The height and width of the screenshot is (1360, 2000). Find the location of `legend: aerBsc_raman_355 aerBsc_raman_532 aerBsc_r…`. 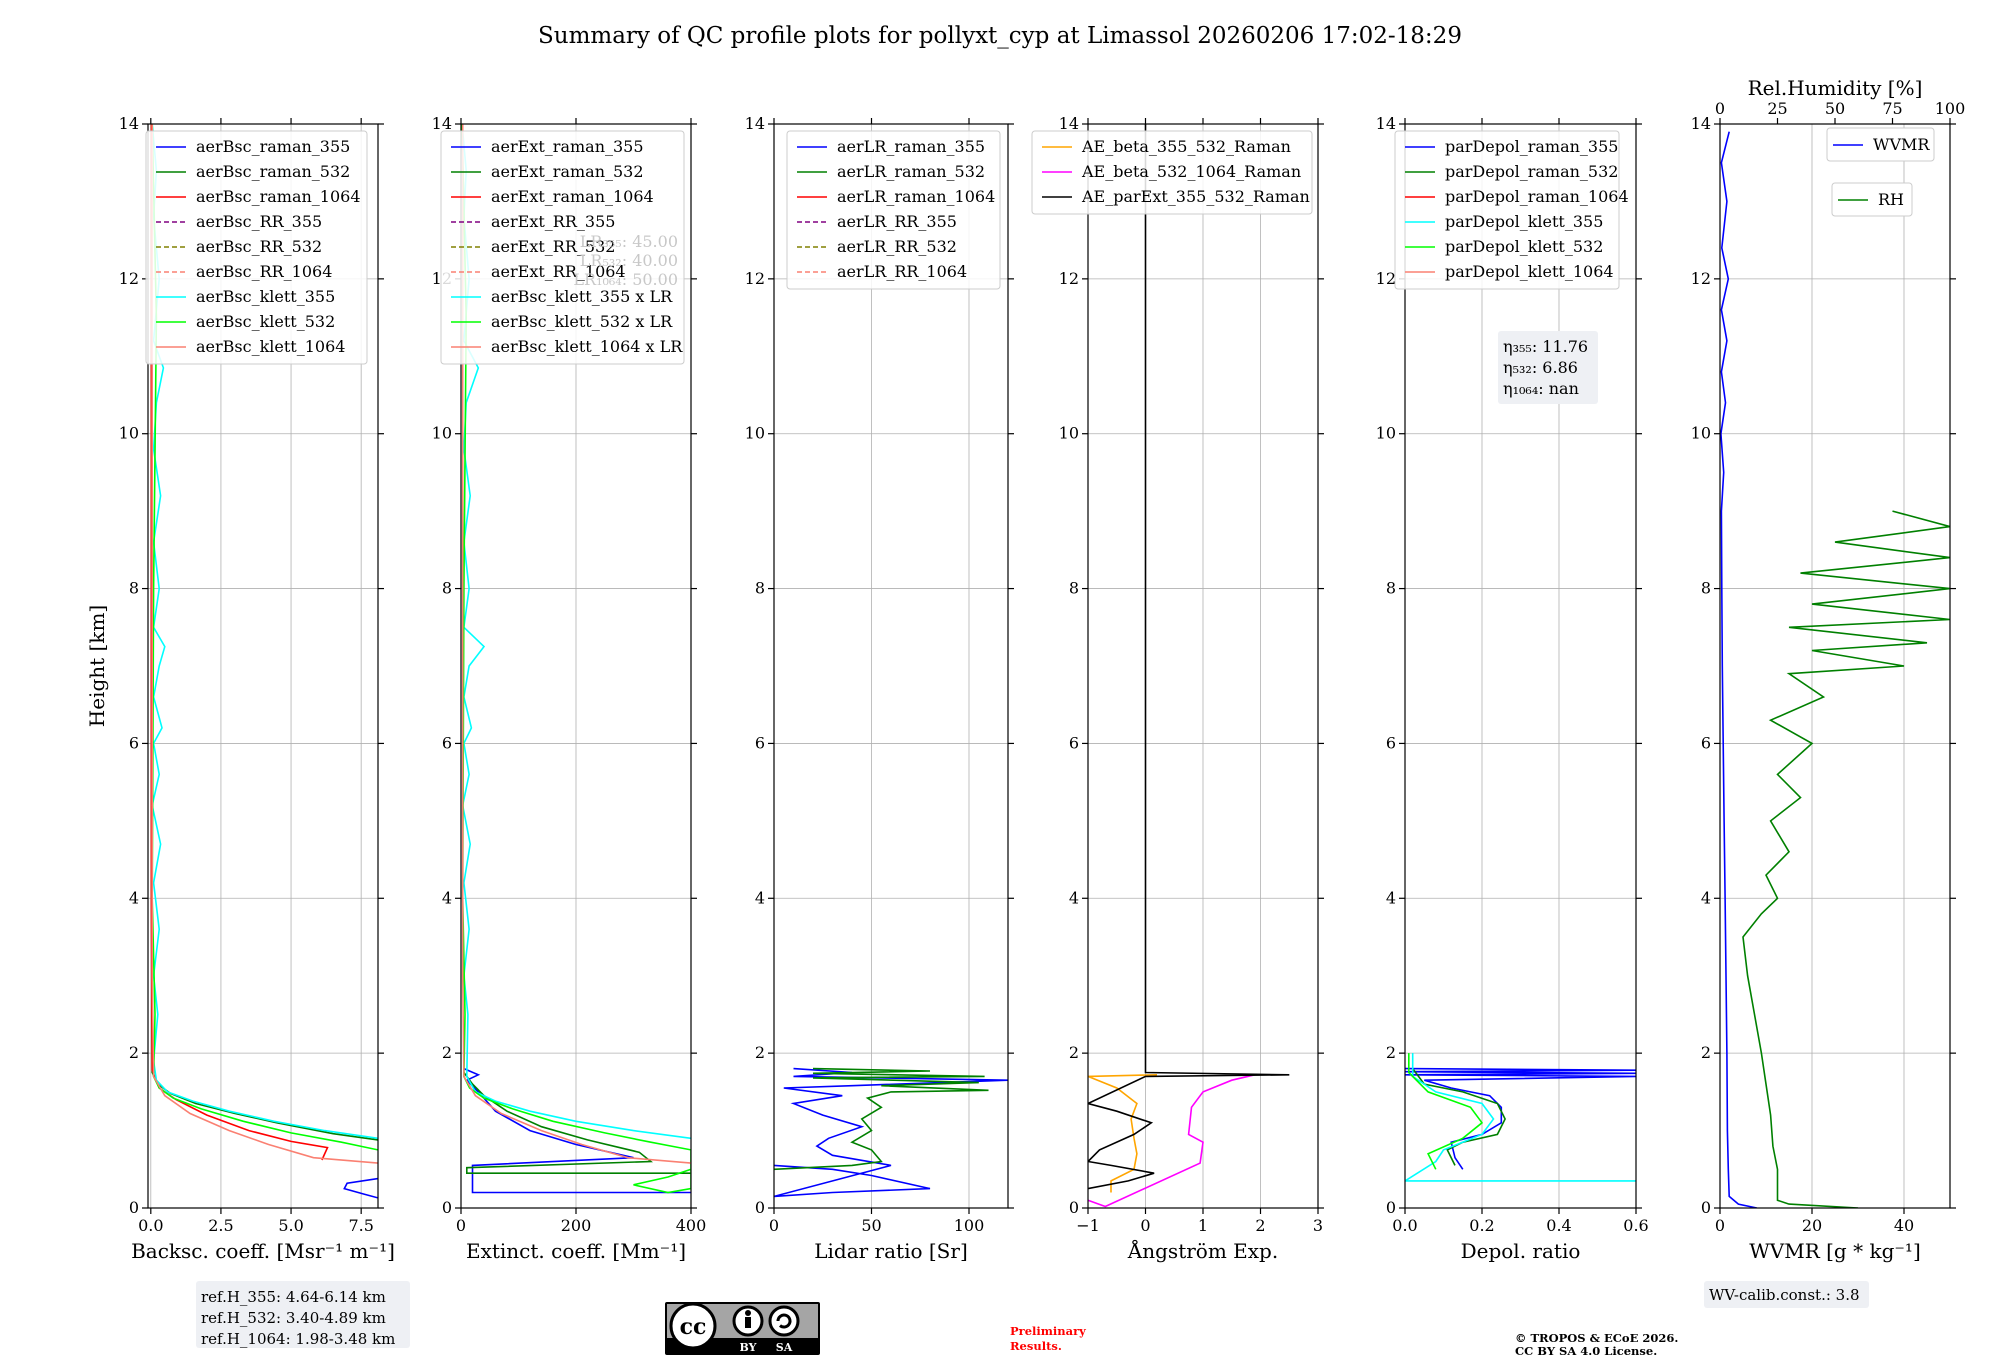

legend: aerBsc_raman_355 aerBsc_raman_532 aerBsc_r… is located at coordinates (256, 247).